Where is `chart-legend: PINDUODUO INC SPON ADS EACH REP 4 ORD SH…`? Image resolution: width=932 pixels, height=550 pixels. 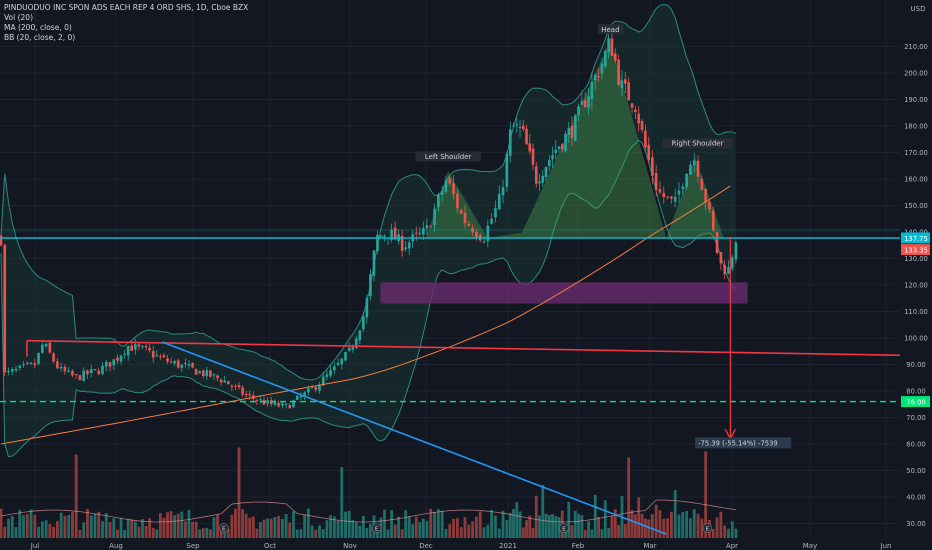 chart-legend: PINDUODUO INC SPON ADS EACH REP 4 ORD SH… is located at coordinates (126, 23).